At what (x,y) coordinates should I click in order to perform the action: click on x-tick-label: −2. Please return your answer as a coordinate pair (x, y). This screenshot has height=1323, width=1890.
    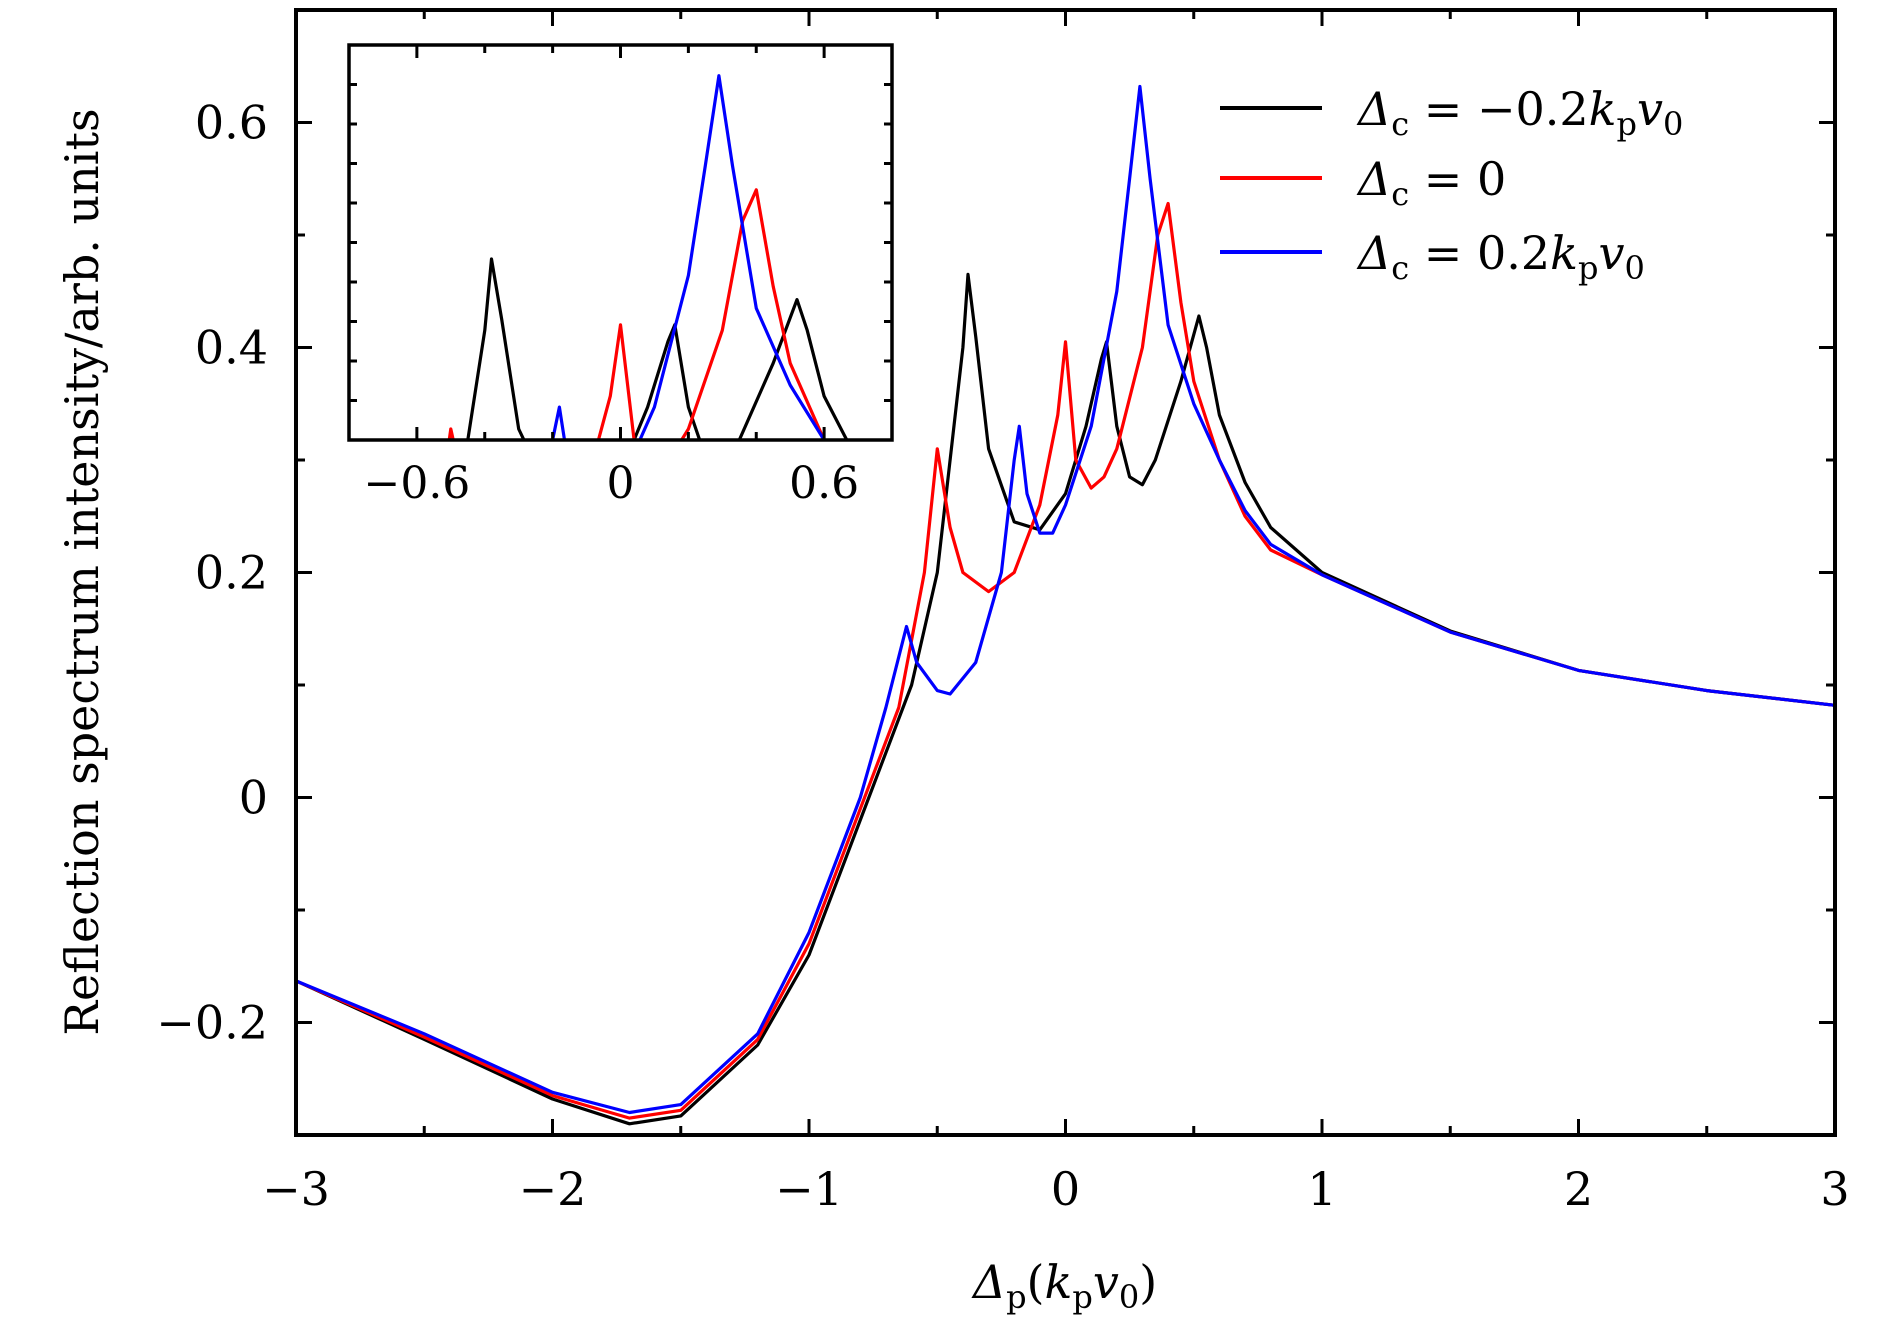
    Looking at the image, I should click on (553, 1189).